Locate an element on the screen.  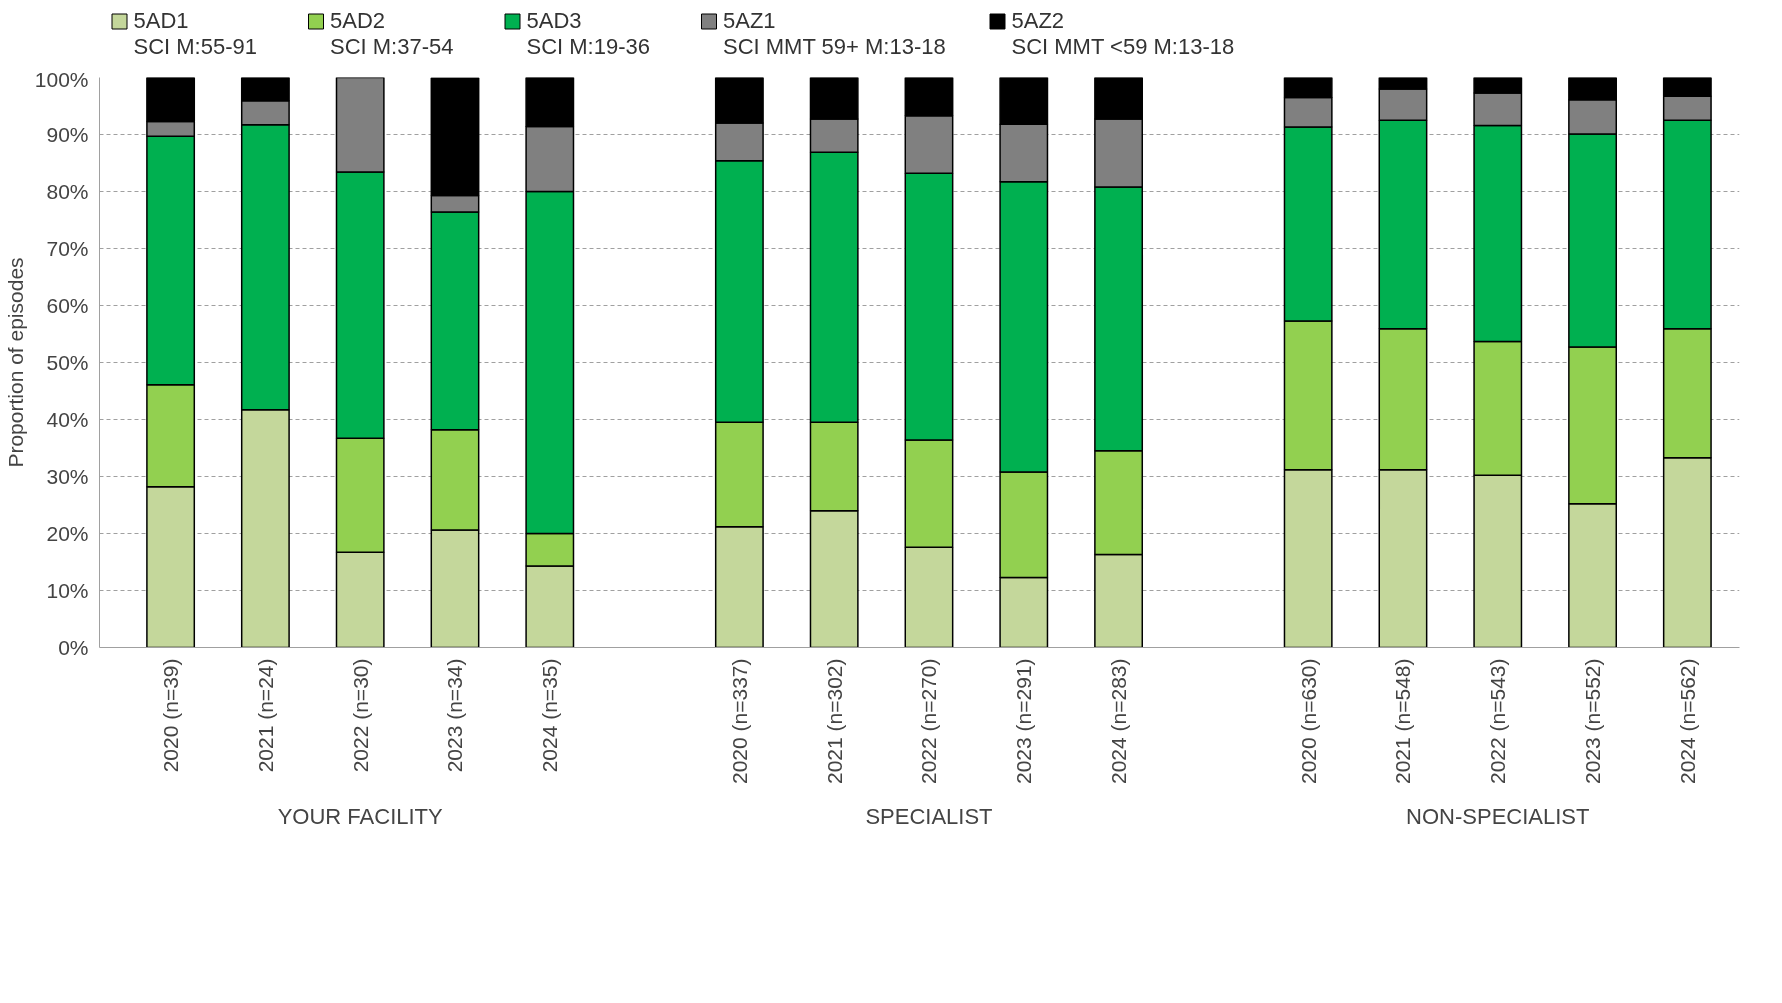
x-tick-label: 2022 (n=270) is located at coordinates (929, 721).